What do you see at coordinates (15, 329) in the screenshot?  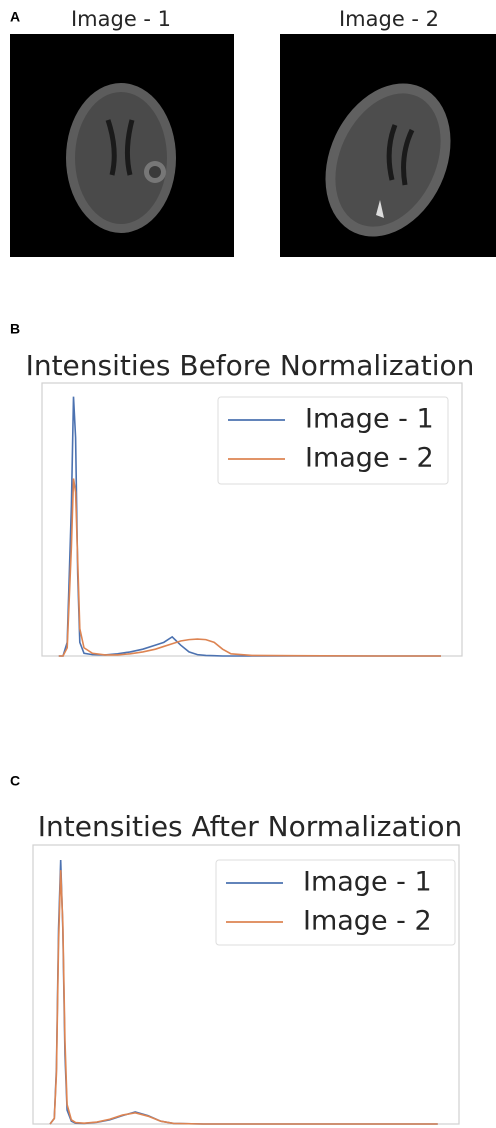 I see `panel-label: B` at bounding box center [15, 329].